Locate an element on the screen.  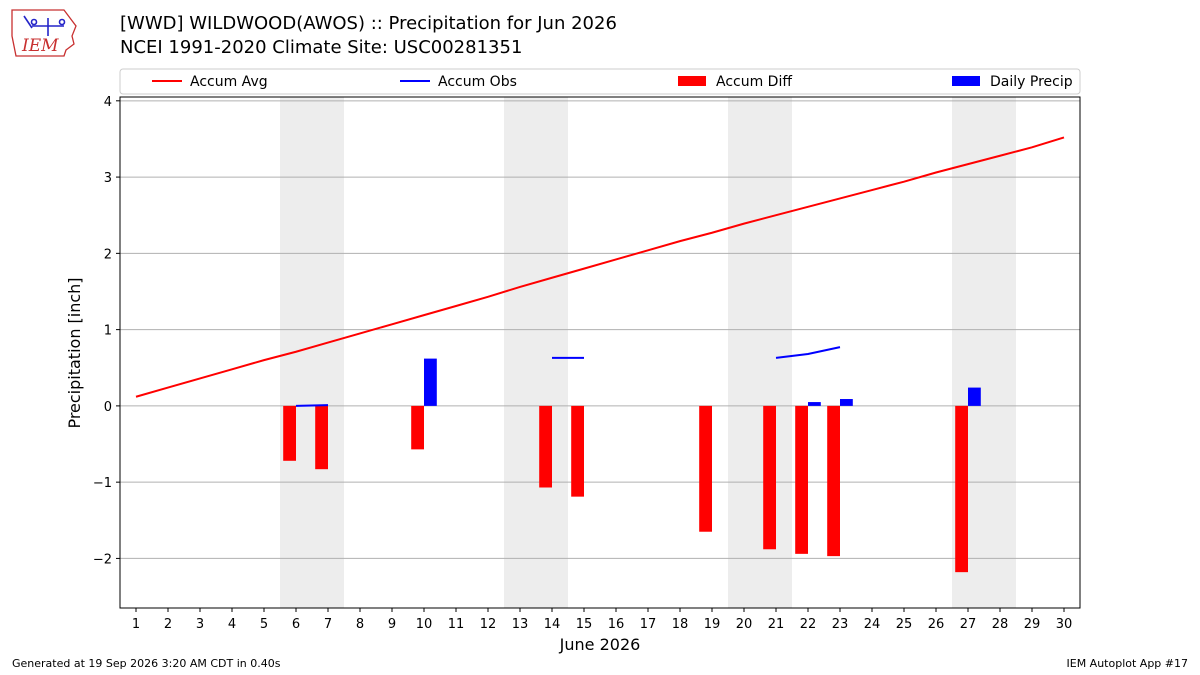
footer-app: IEM Autoplot App #17 is located at coordinates (1127, 663).